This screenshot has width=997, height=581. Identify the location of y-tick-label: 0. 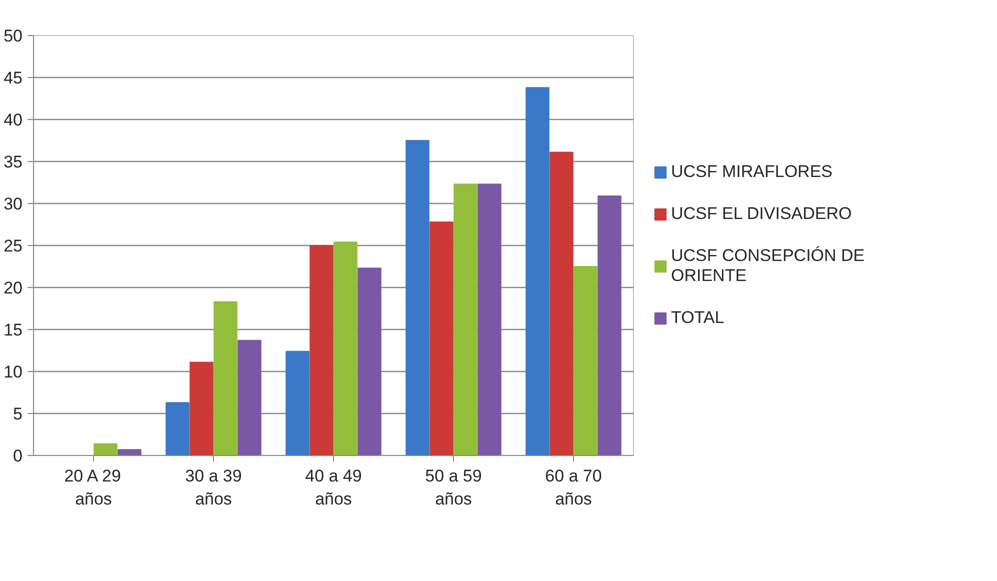
(18, 456).